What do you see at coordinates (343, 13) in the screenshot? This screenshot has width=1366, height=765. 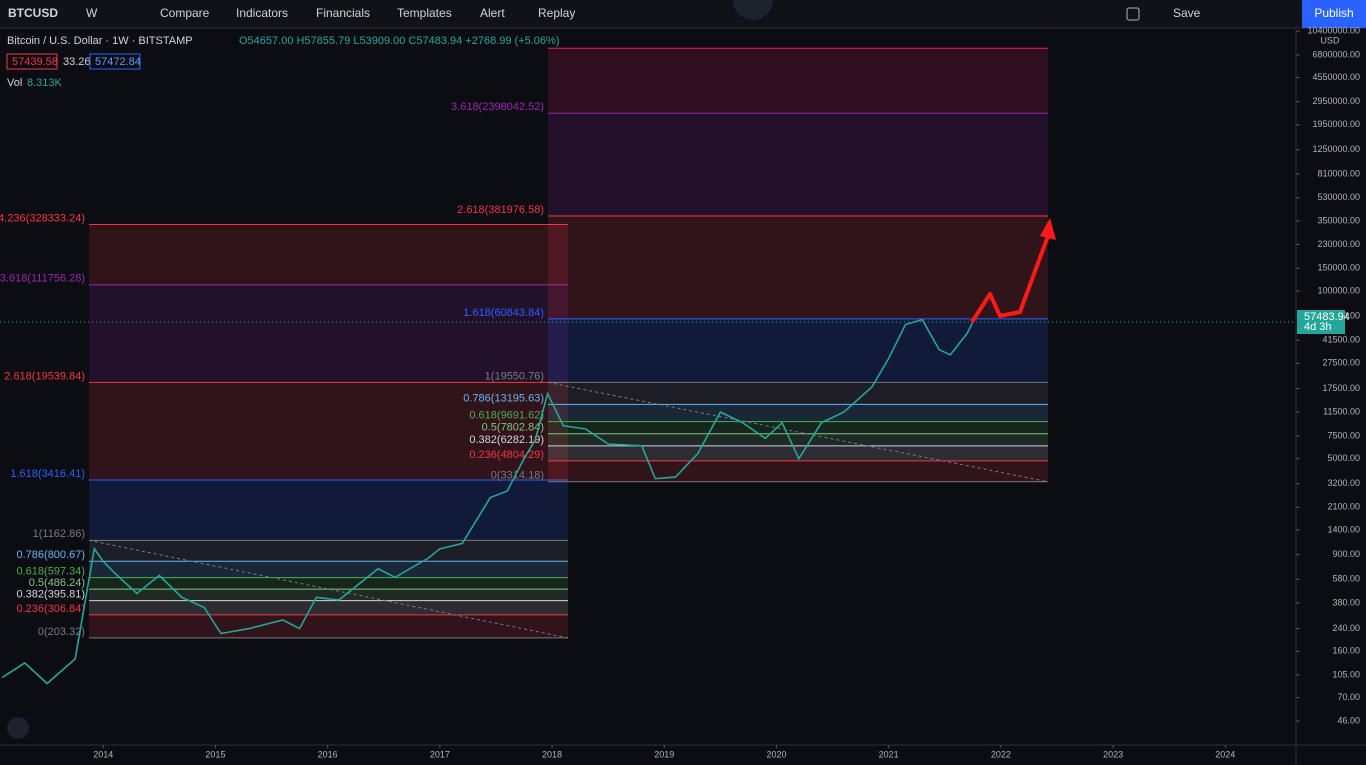 I see `toolbar-button: Financials` at bounding box center [343, 13].